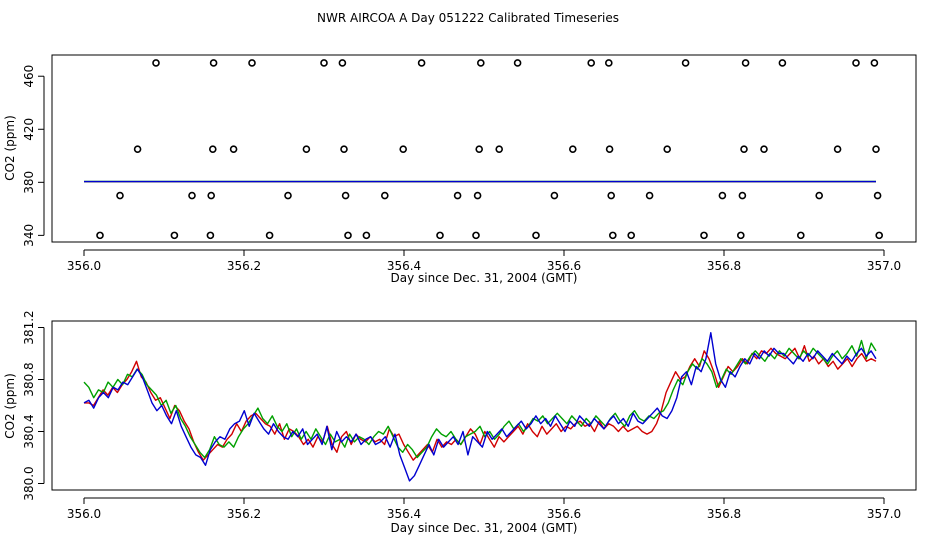 The height and width of the screenshot is (540, 936). Describe the element at coordinates (884, 514) in the screenshot. I see `bottom-panel-x-tick-label: 357.0` at that location.